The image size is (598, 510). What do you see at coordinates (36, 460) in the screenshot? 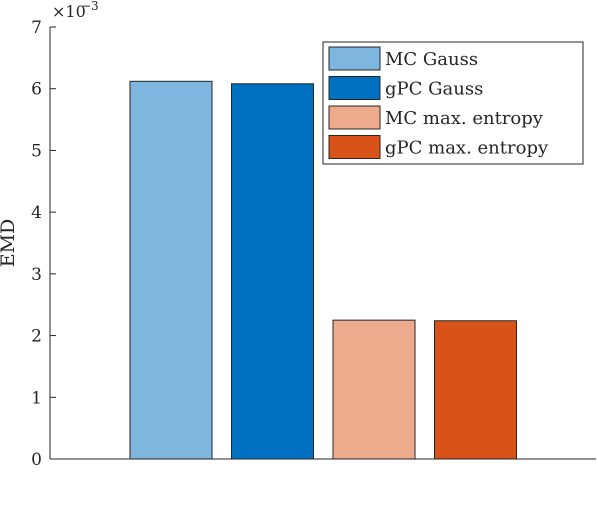
I see `y-tick-label: 0` at bounding box center [36, 460].